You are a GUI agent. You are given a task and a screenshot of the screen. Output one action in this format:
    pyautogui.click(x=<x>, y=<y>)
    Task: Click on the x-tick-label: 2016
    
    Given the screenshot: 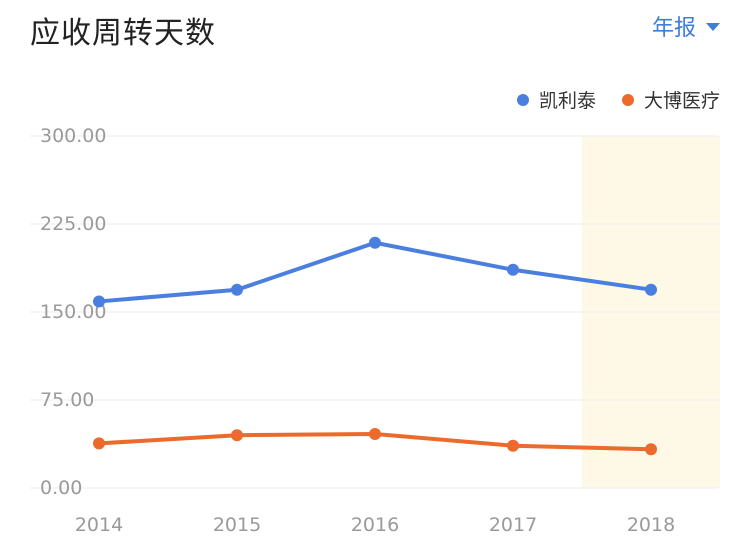 What is the action you would take?
    pyautogui.click(x=375, y=525)
    